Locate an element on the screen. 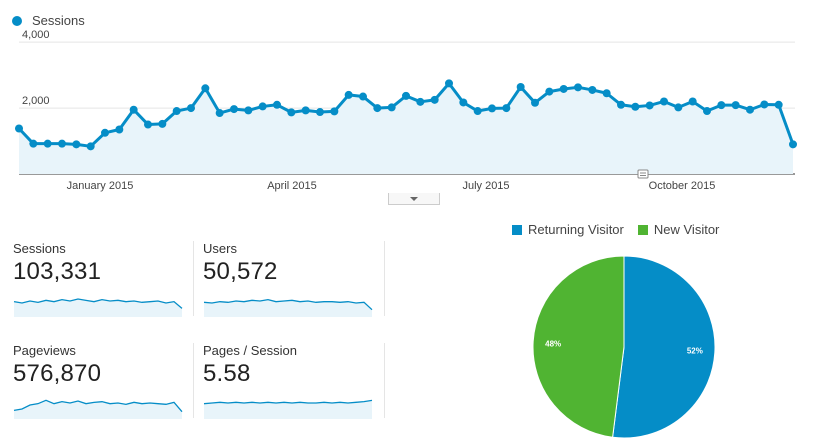  chevron-down-icon is located at coordinates (414, 198).